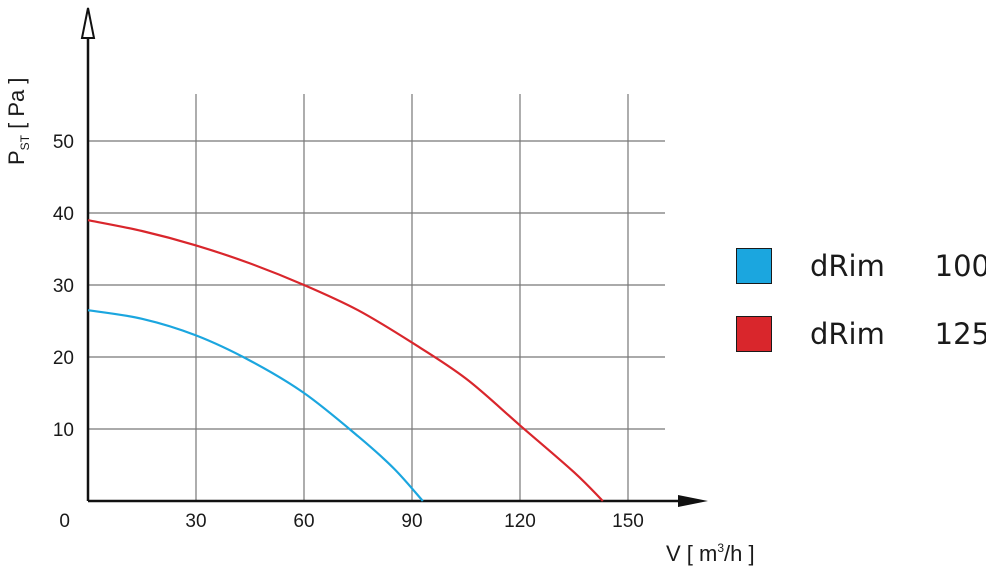  I want to click on y-tick-label-20: 20, so click(63, 358).